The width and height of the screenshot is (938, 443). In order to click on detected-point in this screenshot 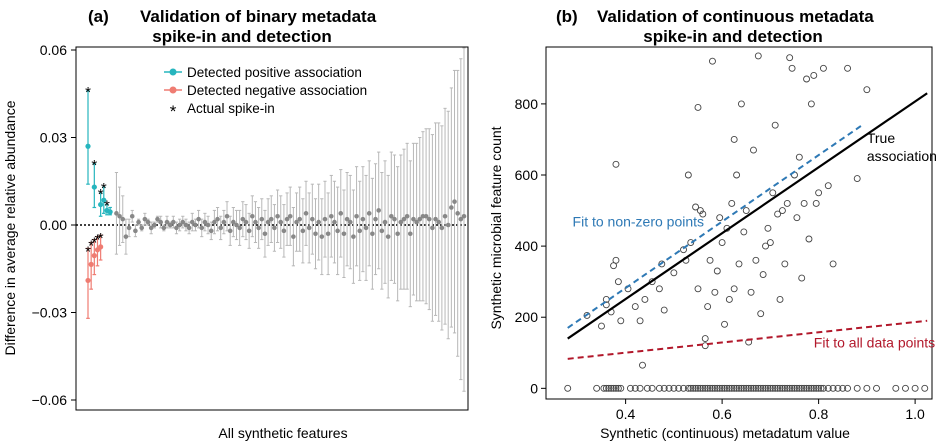, I will do `click(94, 256)`.